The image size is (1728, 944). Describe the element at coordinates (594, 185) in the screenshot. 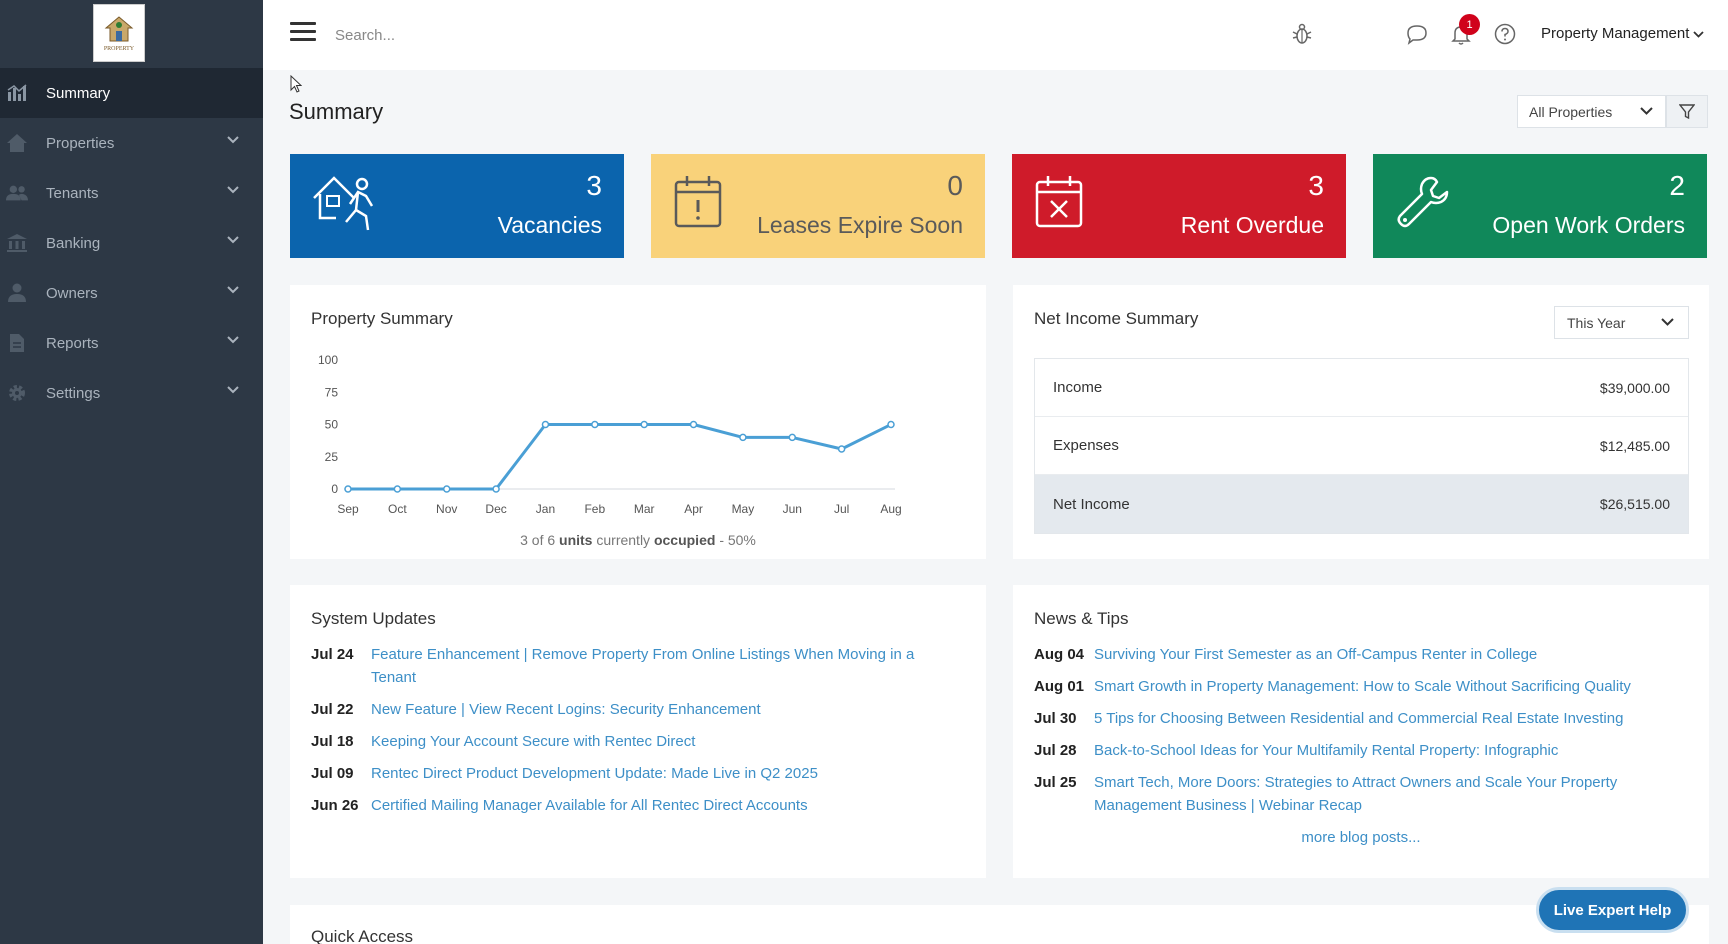

I see `vacancies-count: 3` at that location.